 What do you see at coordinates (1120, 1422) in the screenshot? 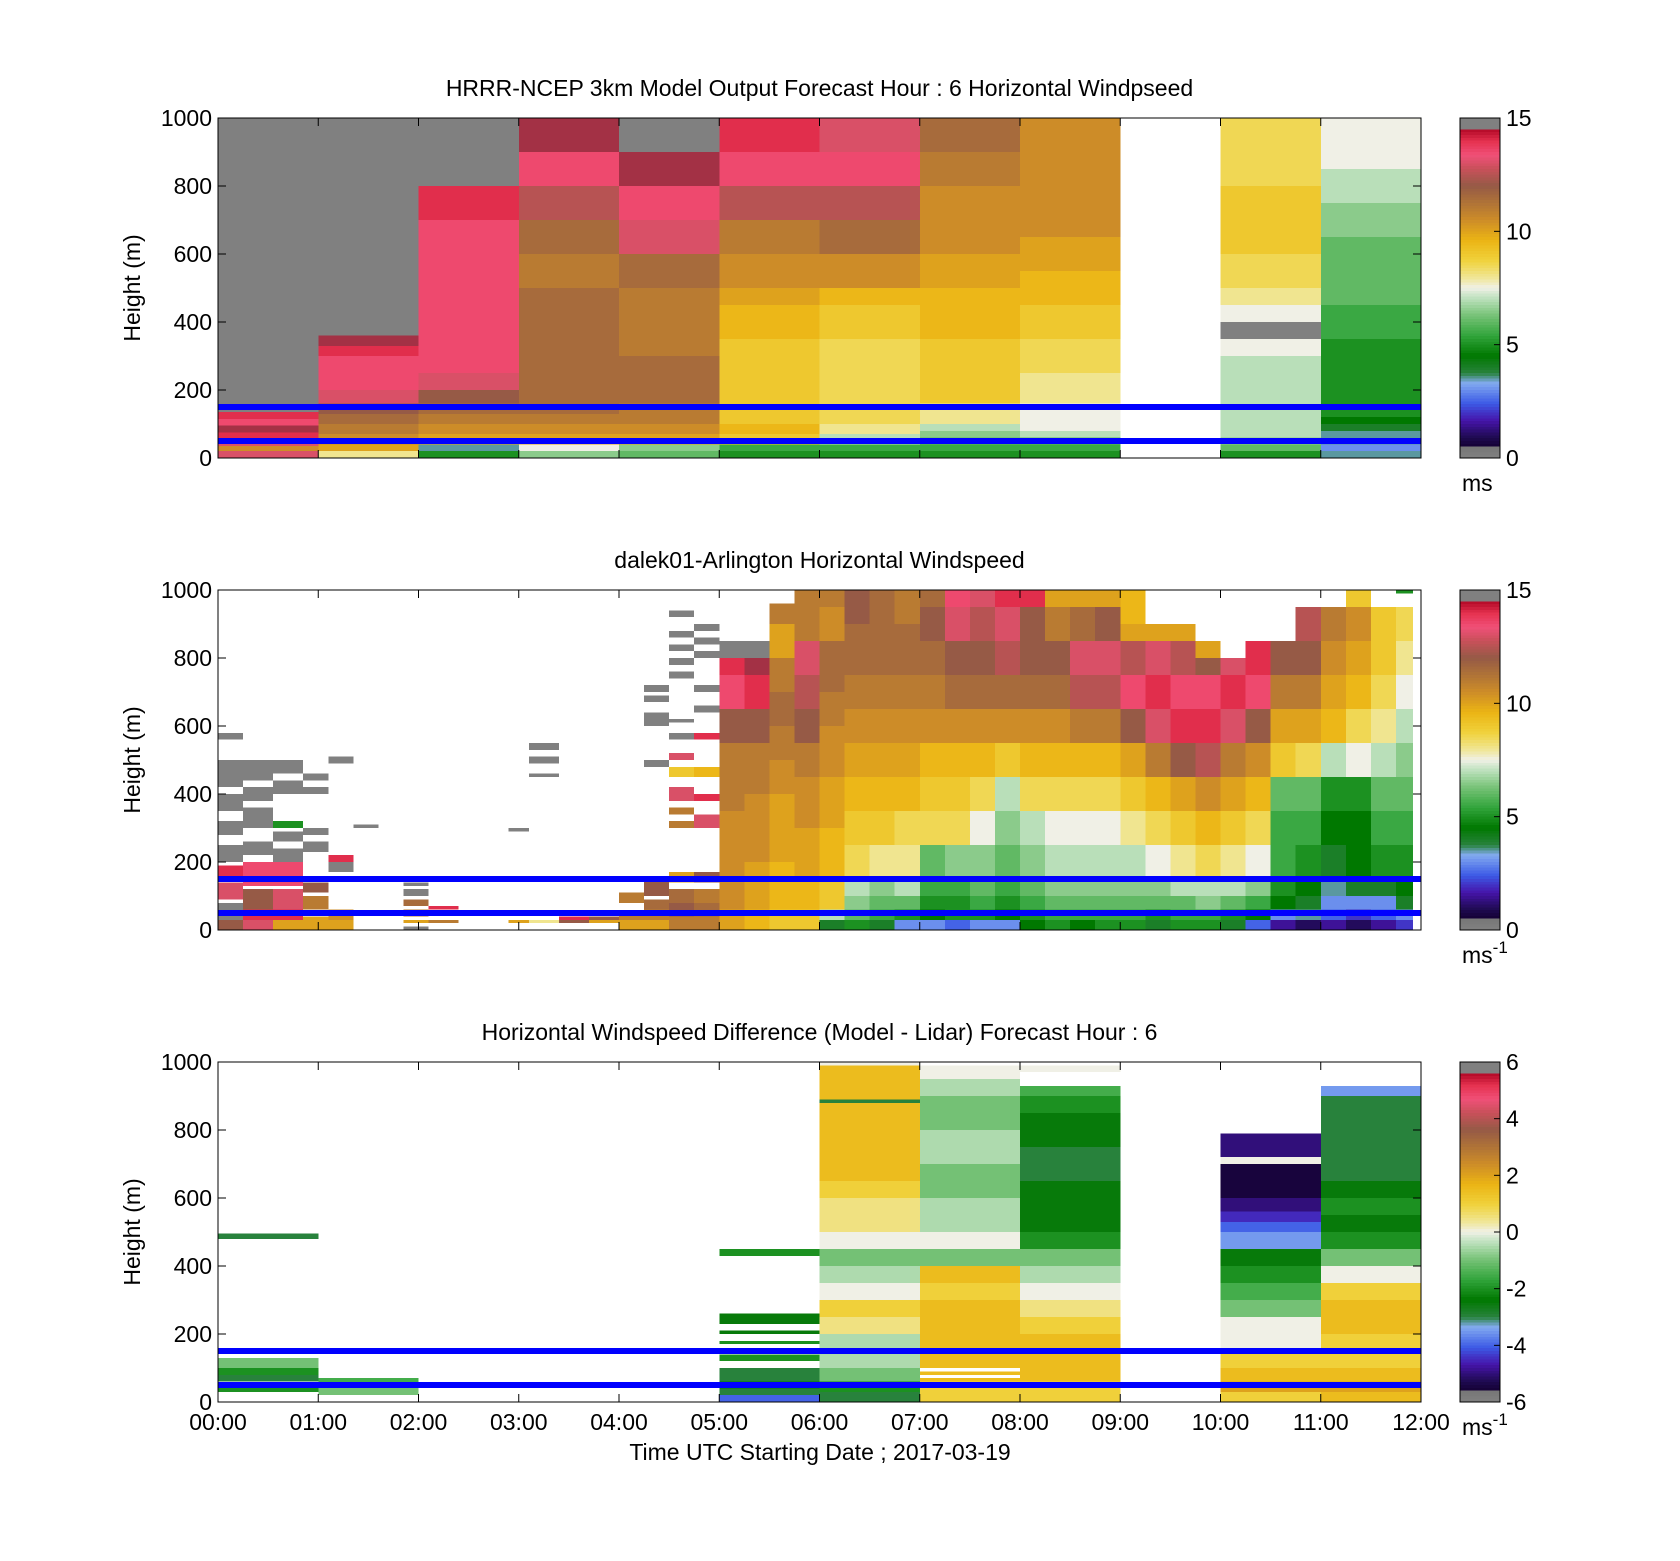
I see `x-tick-label: 09:00` at bounding box center [1120, 1422].